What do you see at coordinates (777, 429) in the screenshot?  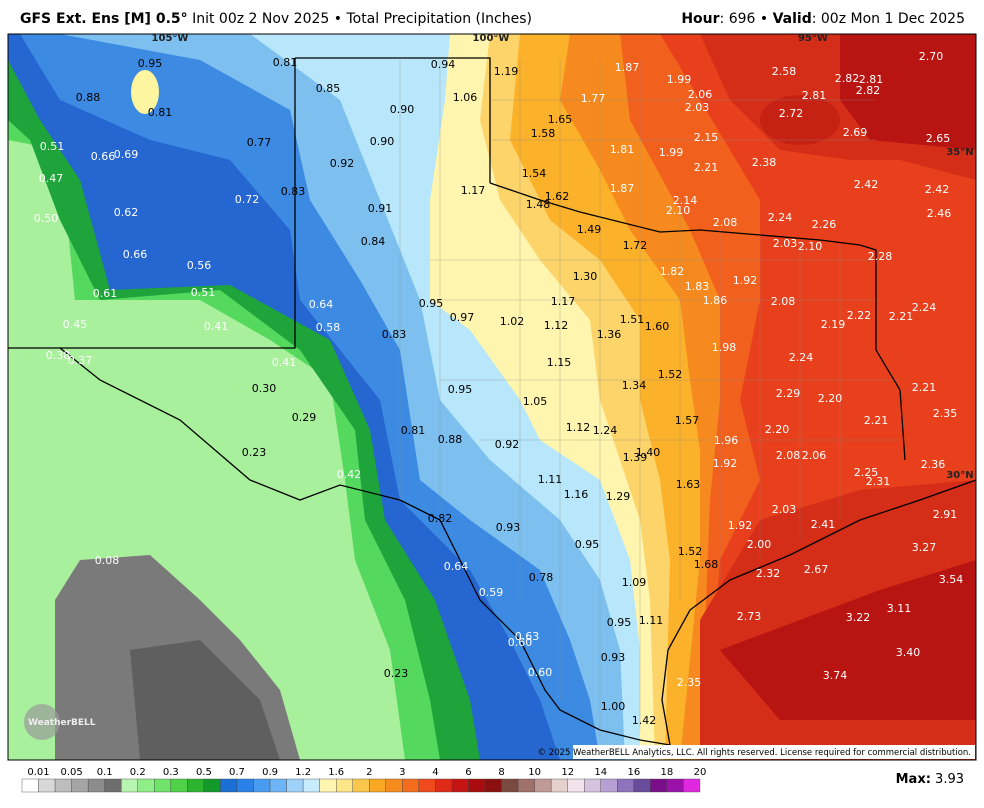 I see `precip-value: 2.20` at bounding box center [777, 429].